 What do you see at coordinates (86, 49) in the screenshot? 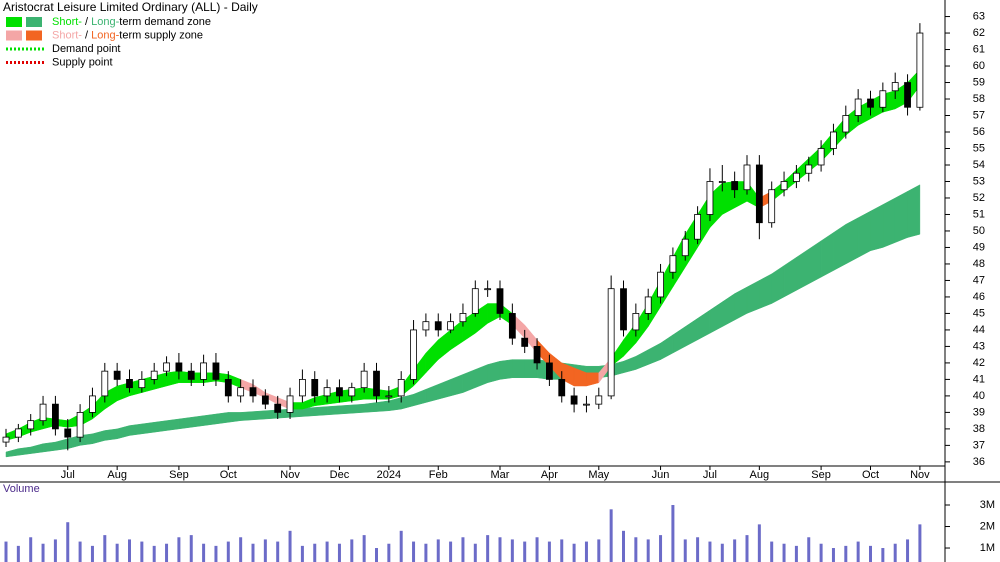
I see `legend-label: Demand point` at bounding box center [86, 49].